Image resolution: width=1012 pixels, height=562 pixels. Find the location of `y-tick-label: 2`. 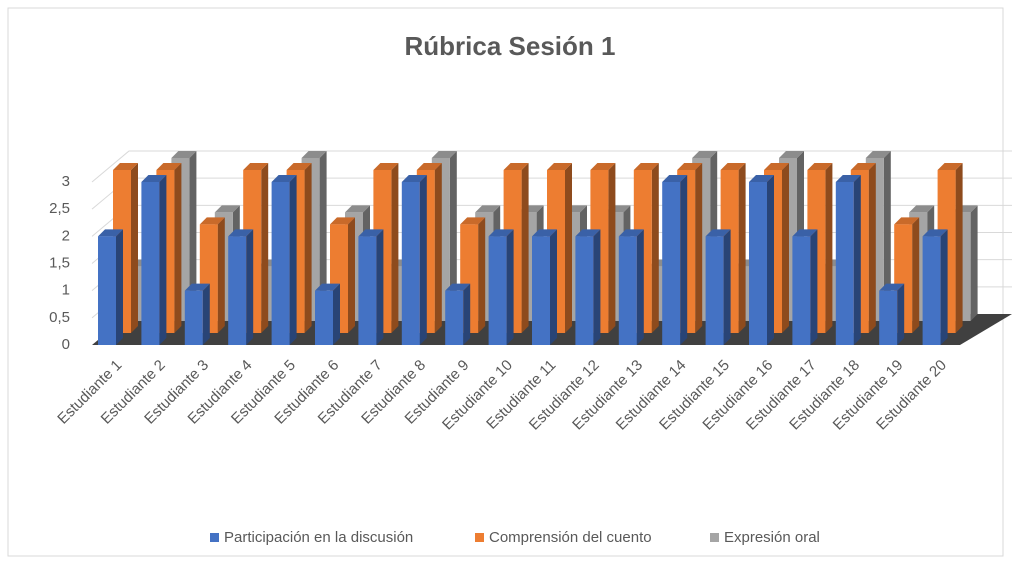

y-tick-label: 2 is located at coordinates (66, 235).